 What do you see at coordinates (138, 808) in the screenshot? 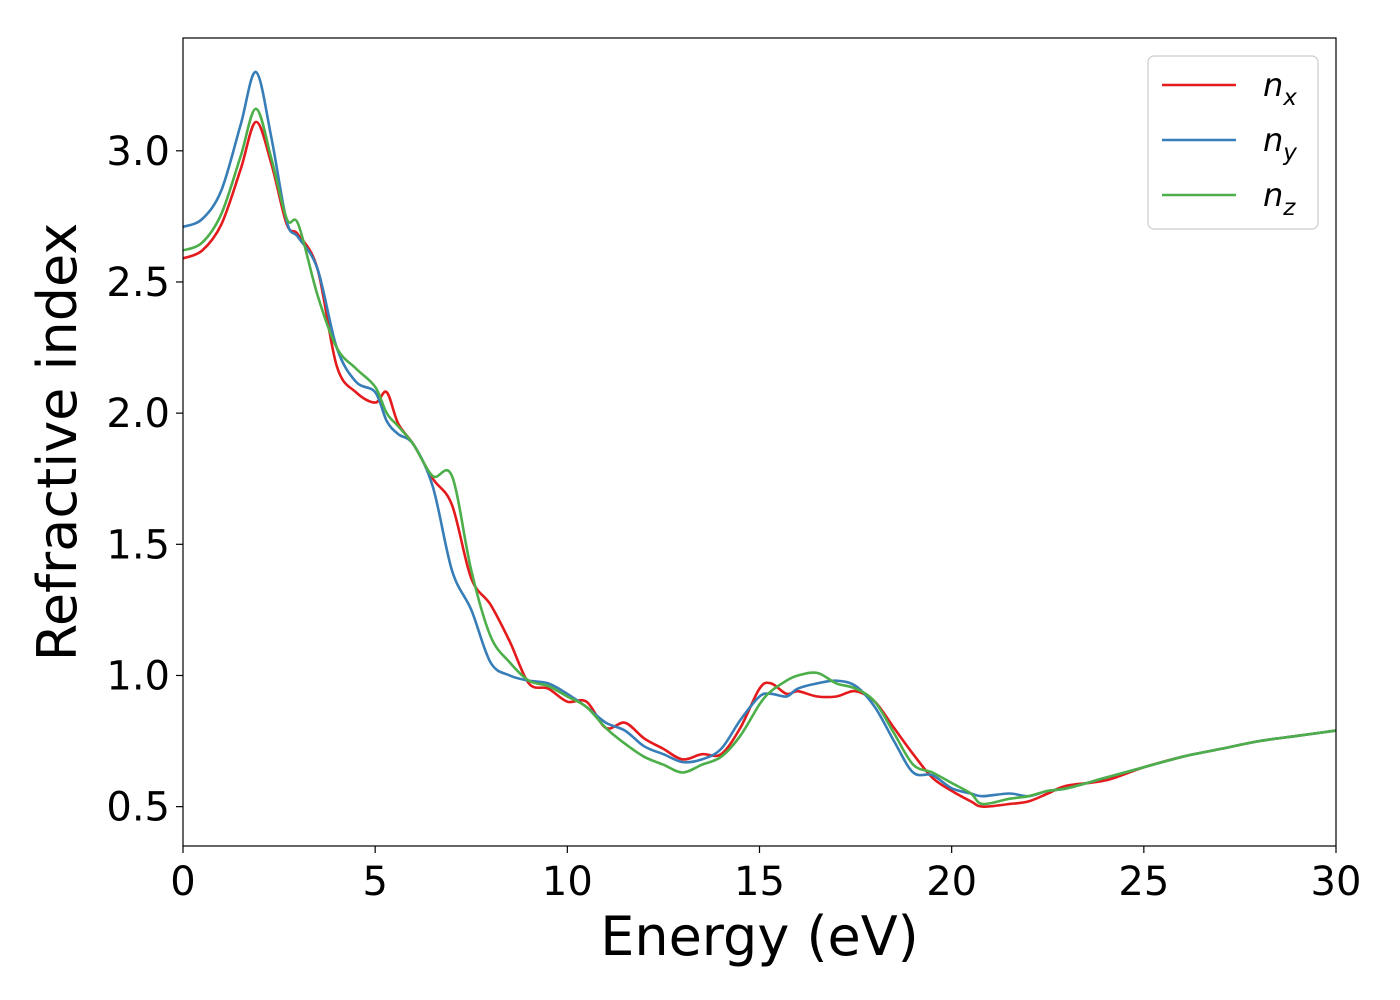
I see `y-tick-label: 0.5` at bounding box center [138, 808].